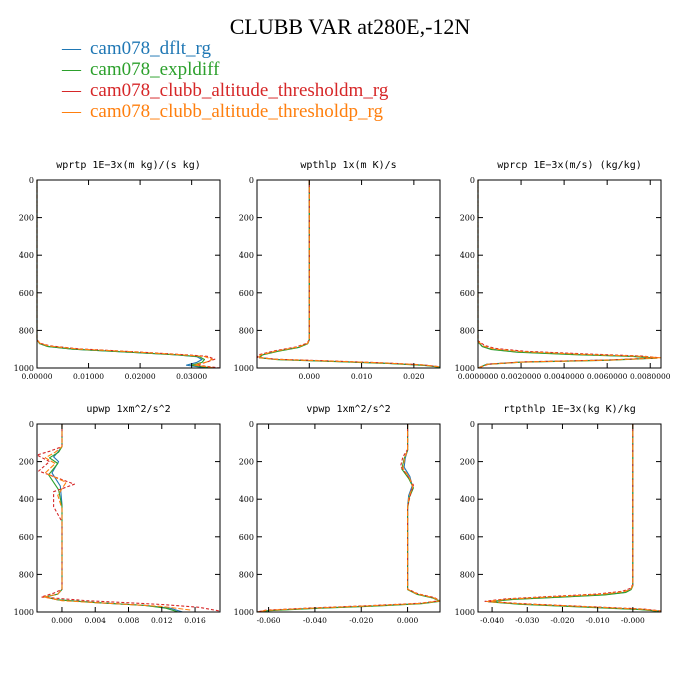 Image resolution: width=700 pixels, height=700 pixels. What do you see at coordinates (195, 620) in the screenshot?
I see `x-tick-label: 0.016` at bounding box center [195, 620].